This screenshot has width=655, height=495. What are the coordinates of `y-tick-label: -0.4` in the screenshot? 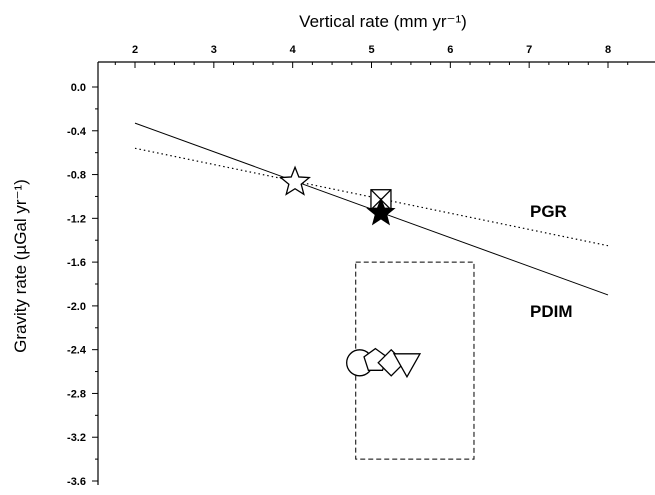 It's located at (77, 132).